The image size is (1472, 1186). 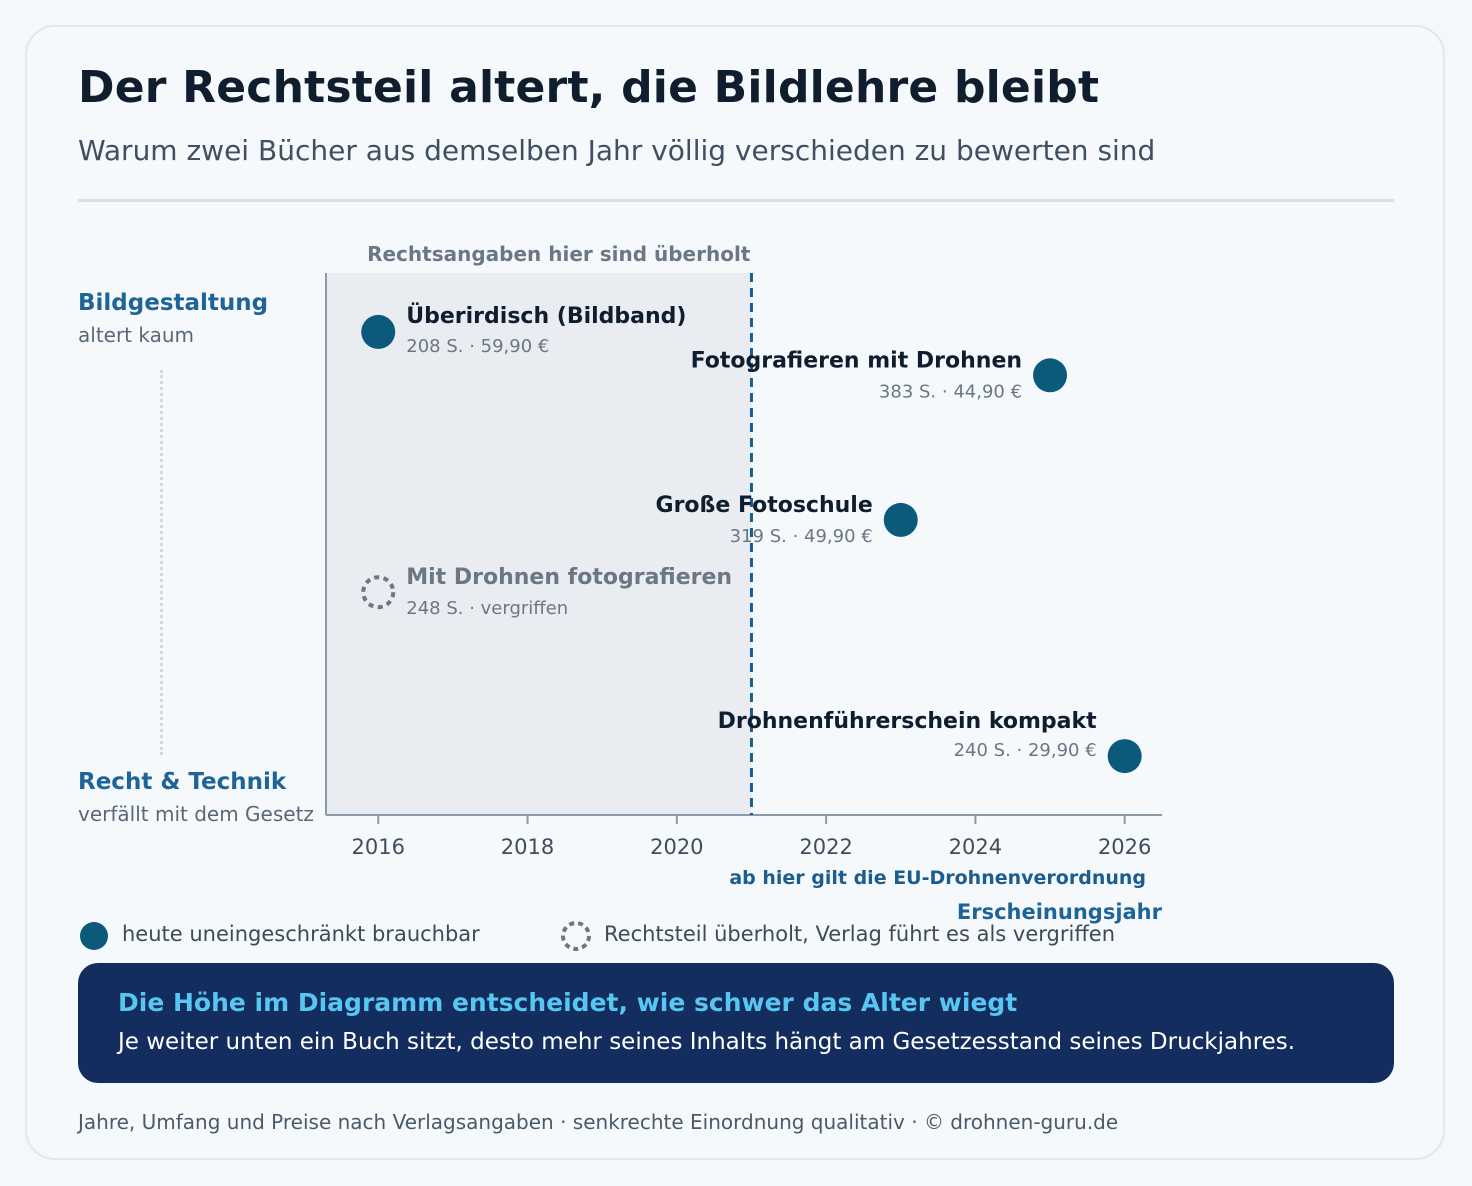 What do you see at coordinates (161, 562) in the screenshot?
I see `y-axis-dotted-guide` at bounding box center [161, 562].